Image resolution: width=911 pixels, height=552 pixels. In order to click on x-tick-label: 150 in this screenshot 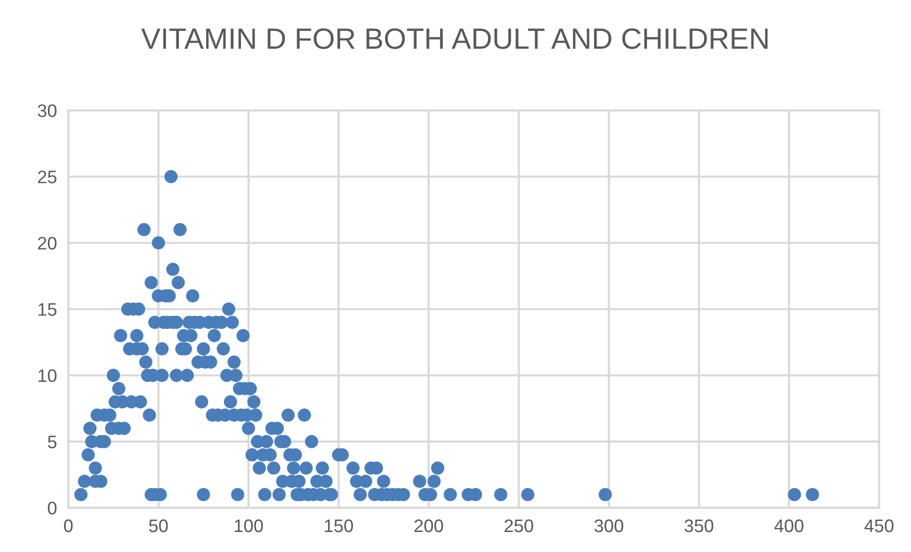, I will do `click(338, 525)`.